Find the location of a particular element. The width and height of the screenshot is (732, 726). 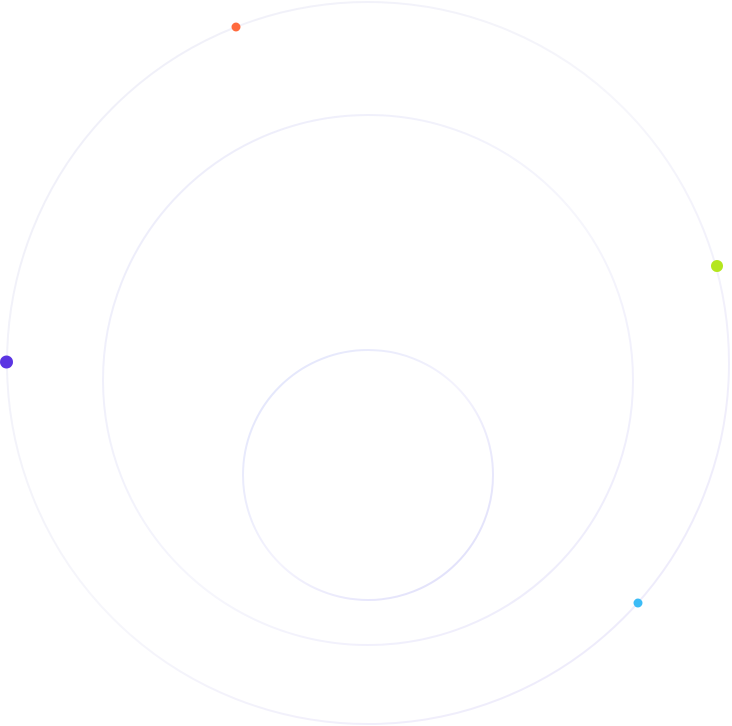

orange-dot is located at coordinates (236, 27).